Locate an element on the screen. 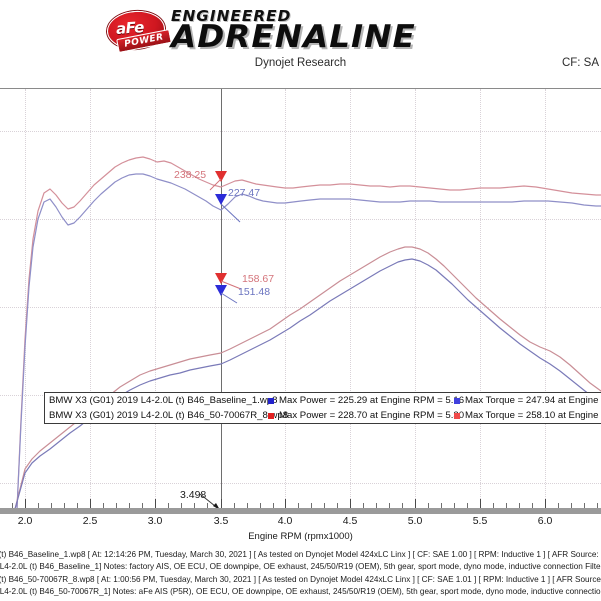 The height and width of the screenshot is (601, 601). leader-lines-power is located at coordinates (231, 292).